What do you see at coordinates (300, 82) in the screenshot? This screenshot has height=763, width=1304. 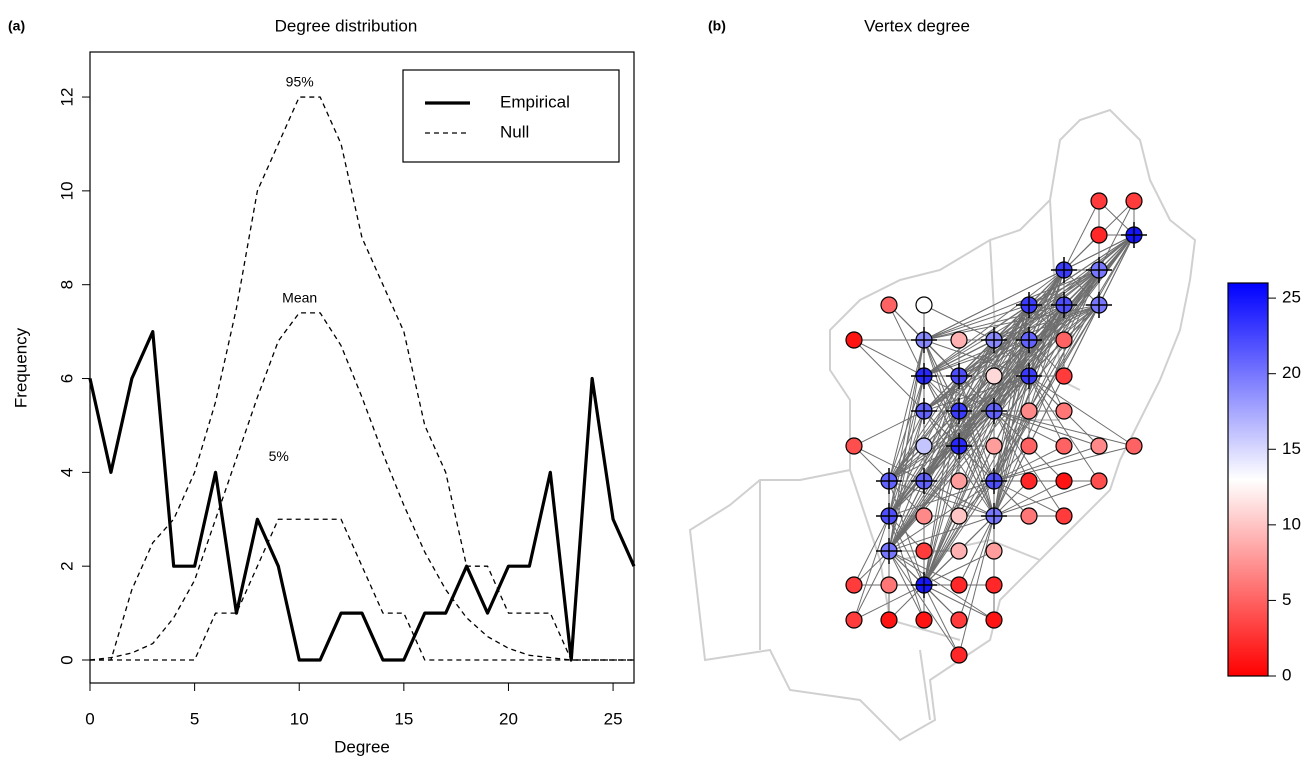 I see `series-annotation: 95%` at bounding box center [300, 82].